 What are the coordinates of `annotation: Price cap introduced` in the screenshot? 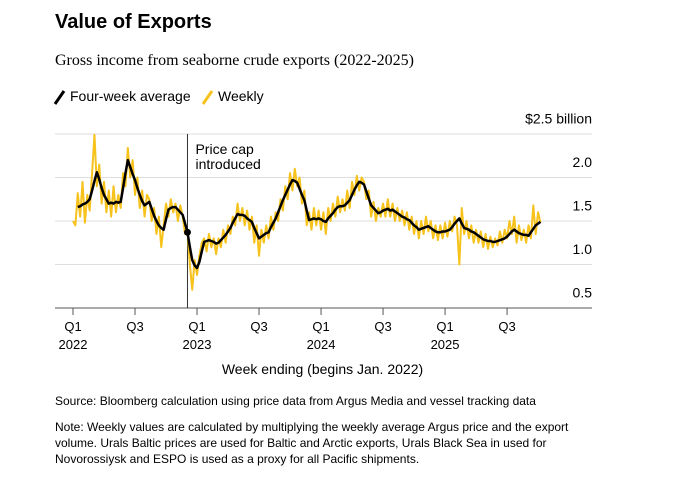 It's located at (228, 156).